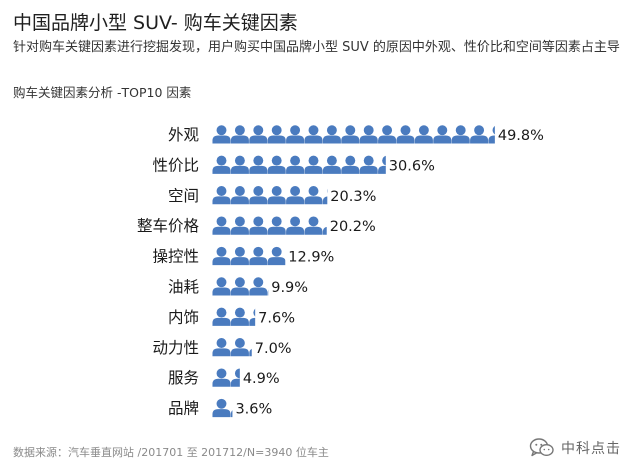  What do you see at coordinates (171, 452) in the screenshot?
I see `data-source-note: 数据来源：汽车垂直网站 /201701 至 201712/N=3940 位车主` at bounding box center [171, 452].